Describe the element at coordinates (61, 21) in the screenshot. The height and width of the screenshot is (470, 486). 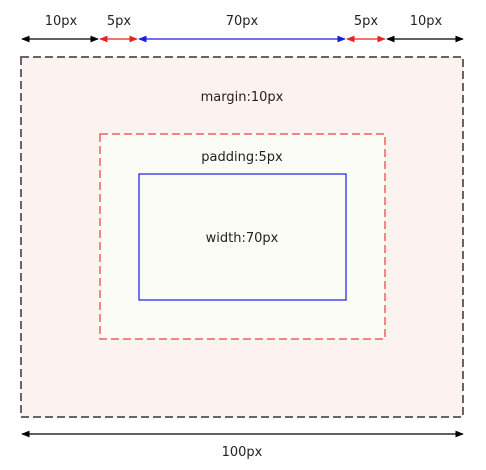
I see `dim-label-margin-left: 10px` at that location.